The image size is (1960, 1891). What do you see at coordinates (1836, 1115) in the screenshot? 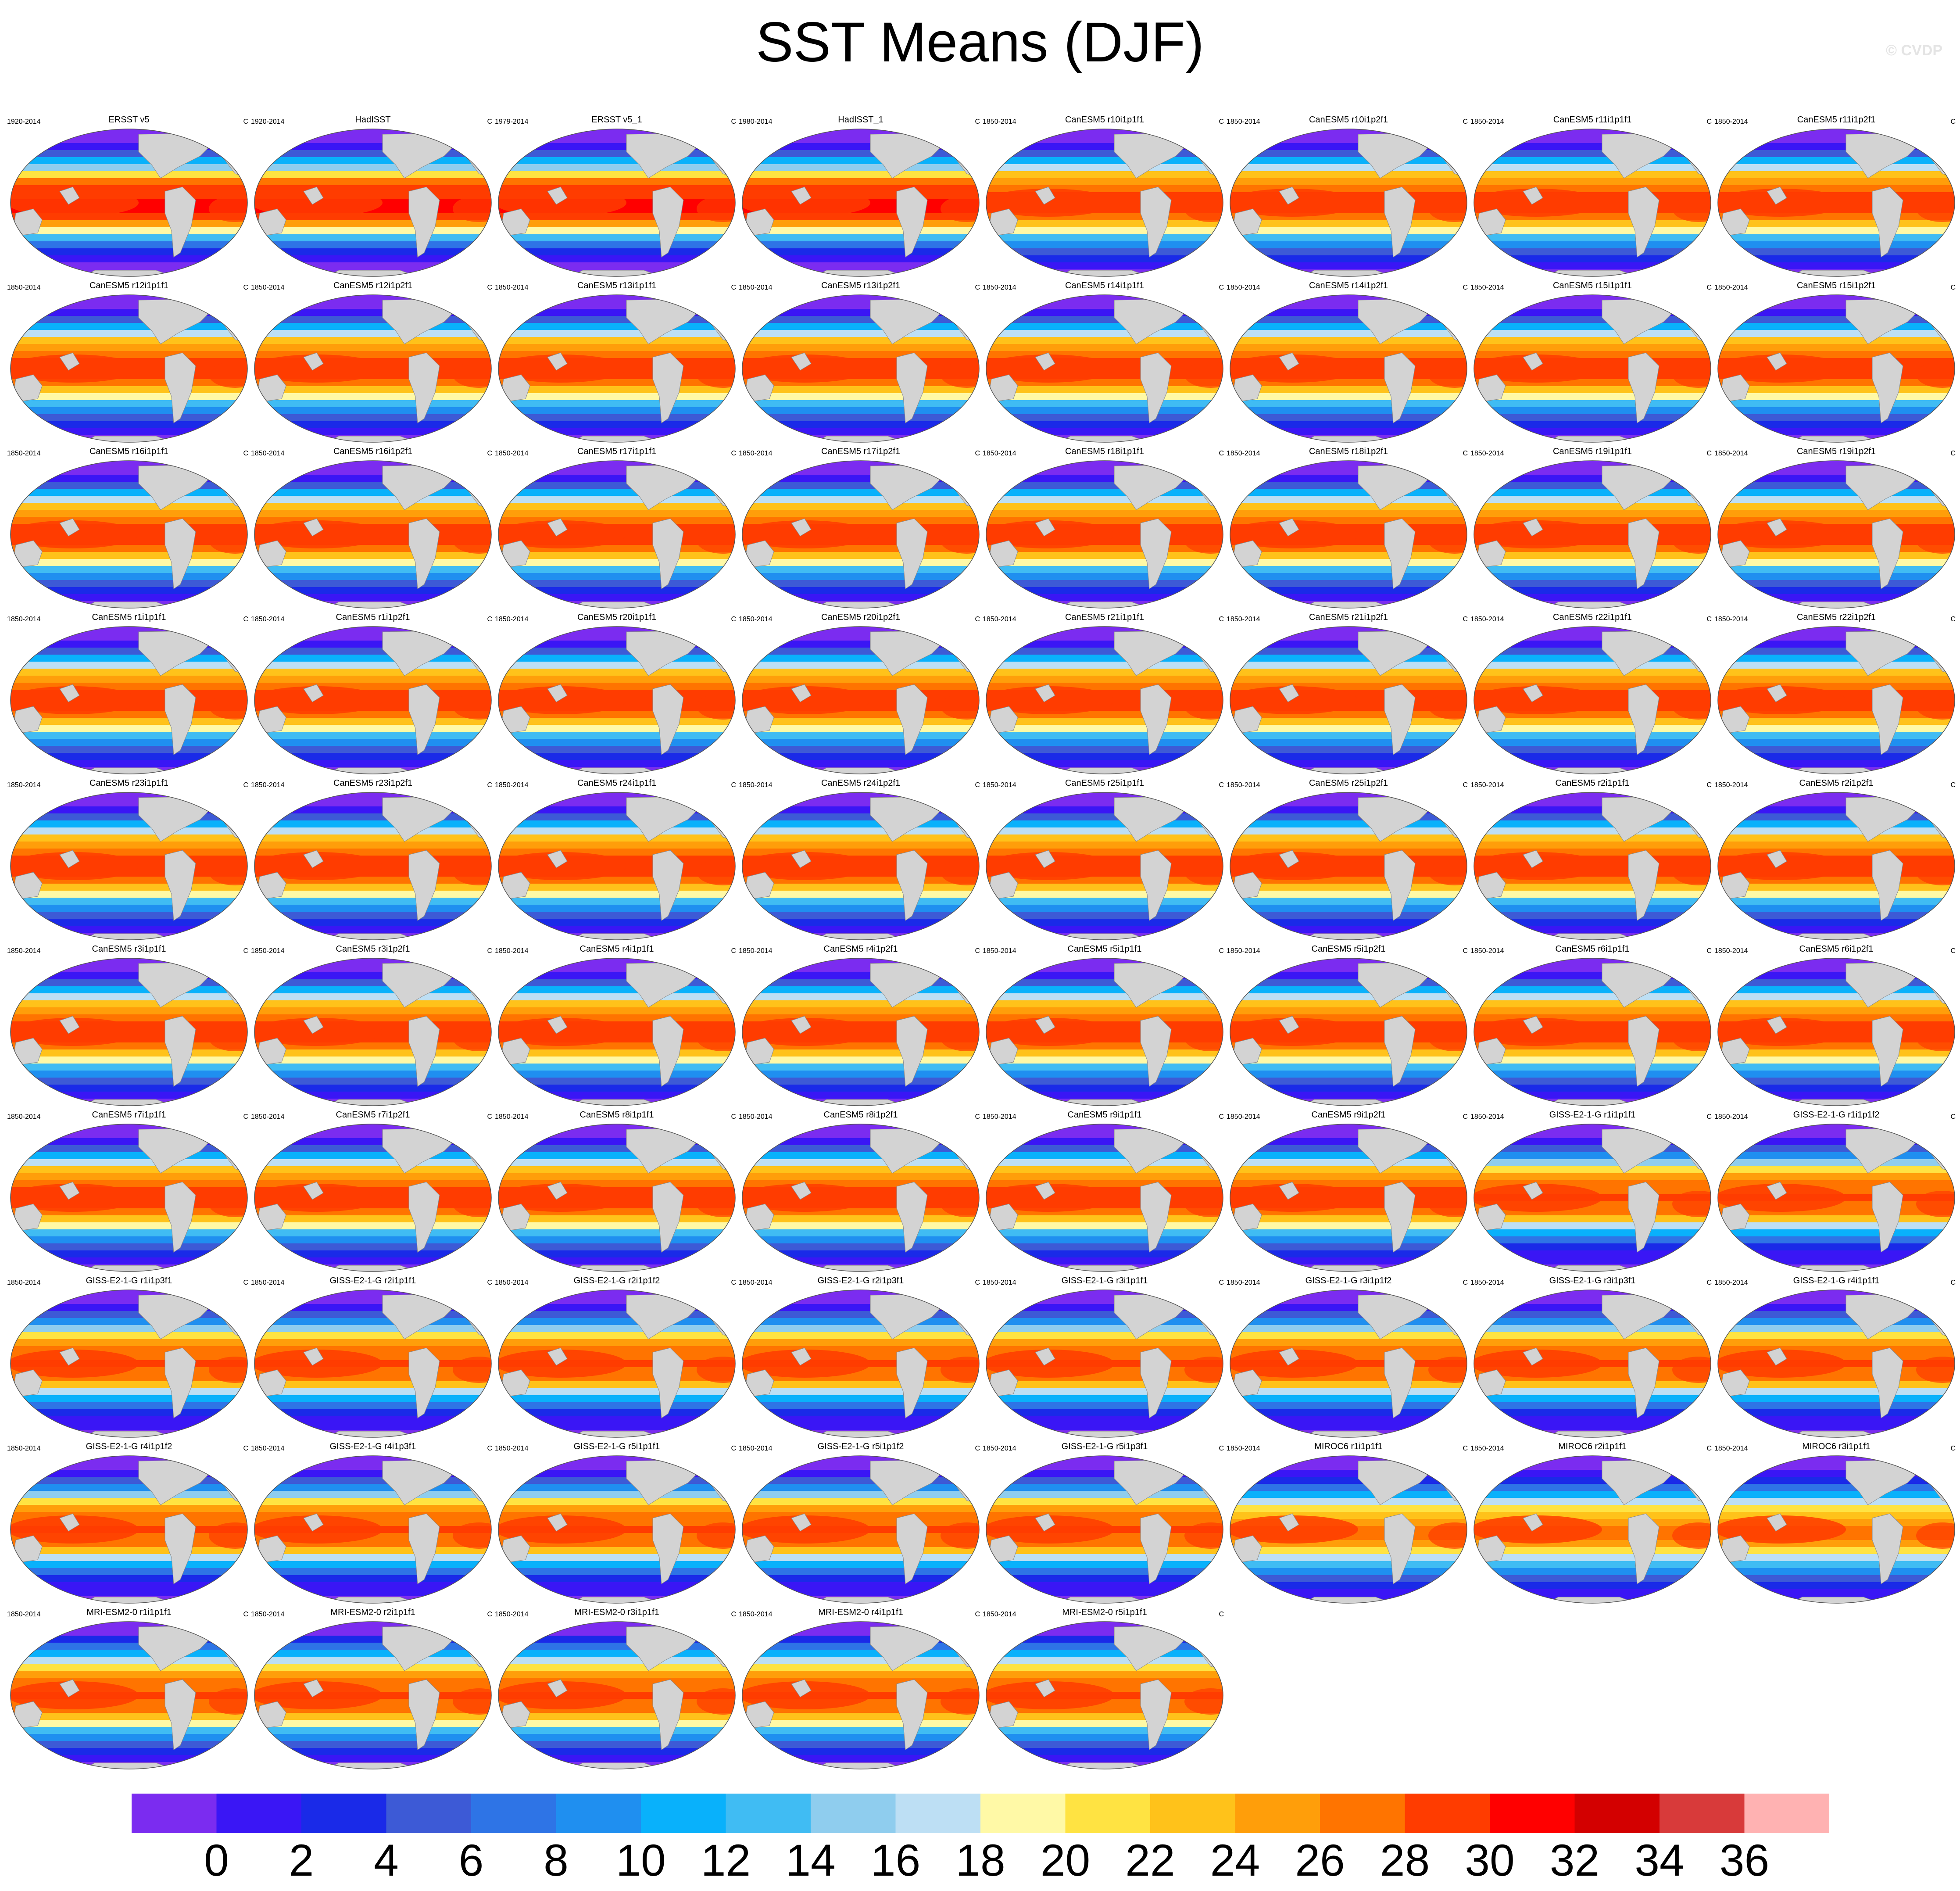
I see `panel-title: GISS-E2-1-G r1i1p1f2` at bounding box center [1836, 1115].